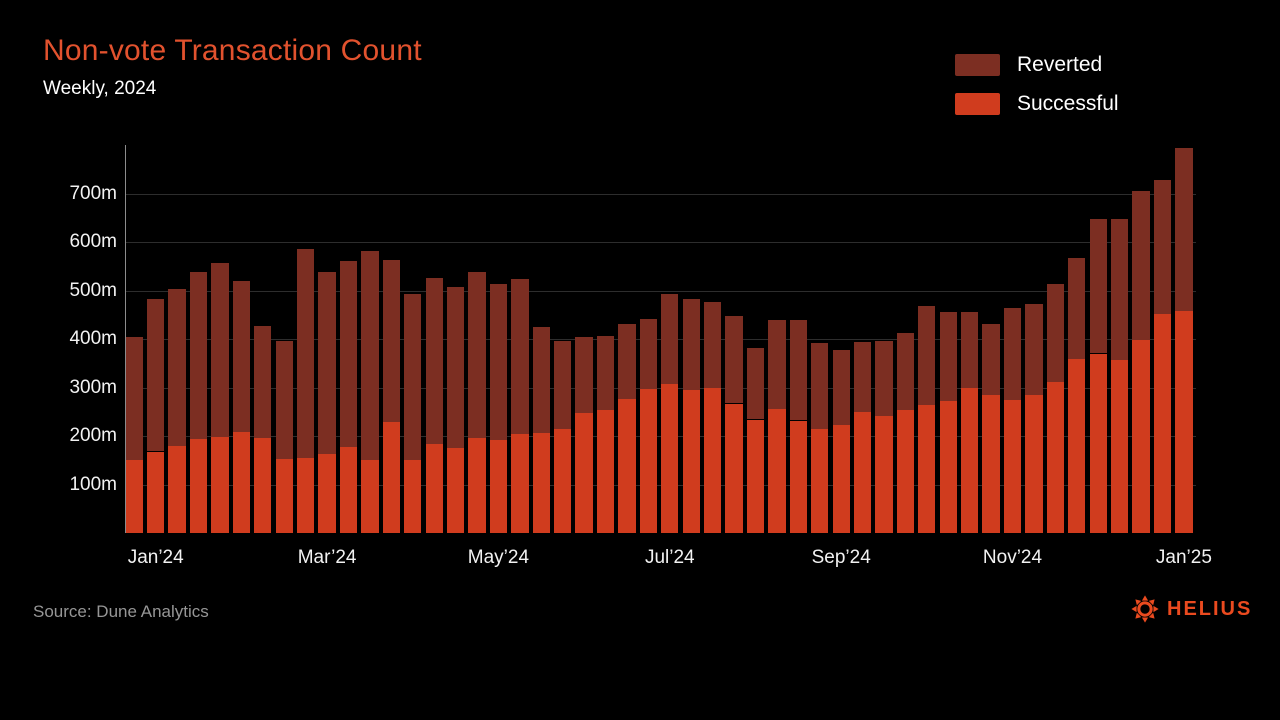  I want to click on y-axis-line, so click(125, 339).